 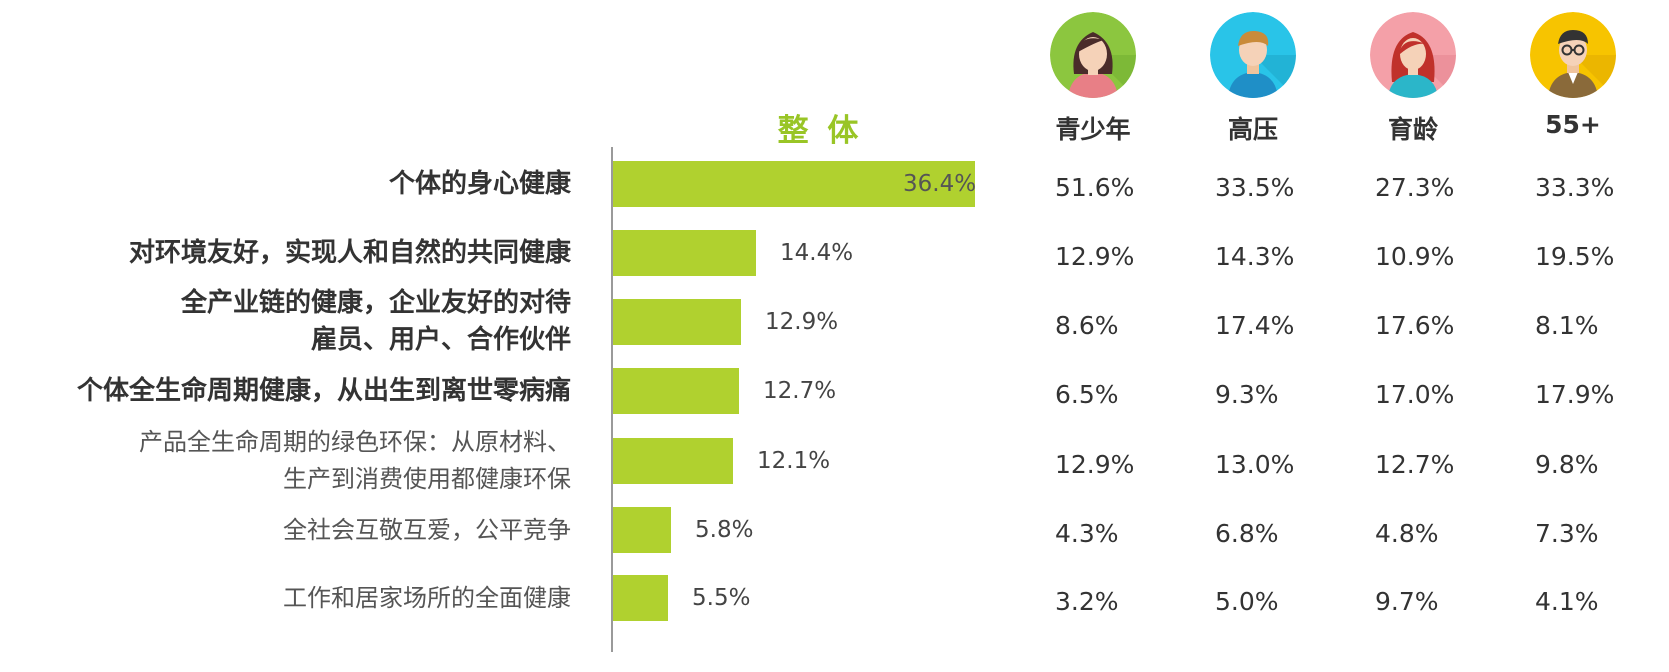 I want to click on category-label-line: 个体全生命周期健康，从出生到离世零病痛, so click(x=323, y=390).